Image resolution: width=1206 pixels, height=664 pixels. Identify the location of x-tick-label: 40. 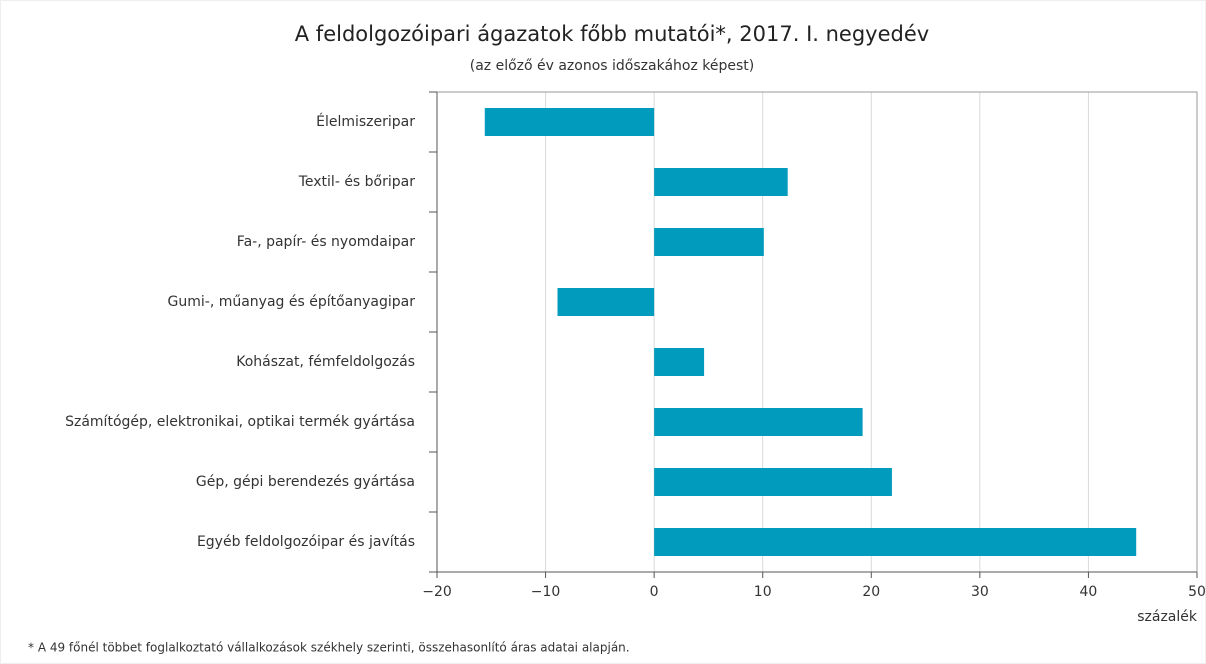
(1089, 592).